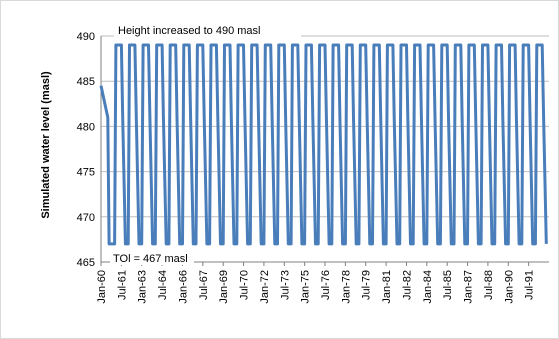 The width and height of the screenshot is (559, 339). I want to click on x-tick-label: Jul-76, so click(326, 285).